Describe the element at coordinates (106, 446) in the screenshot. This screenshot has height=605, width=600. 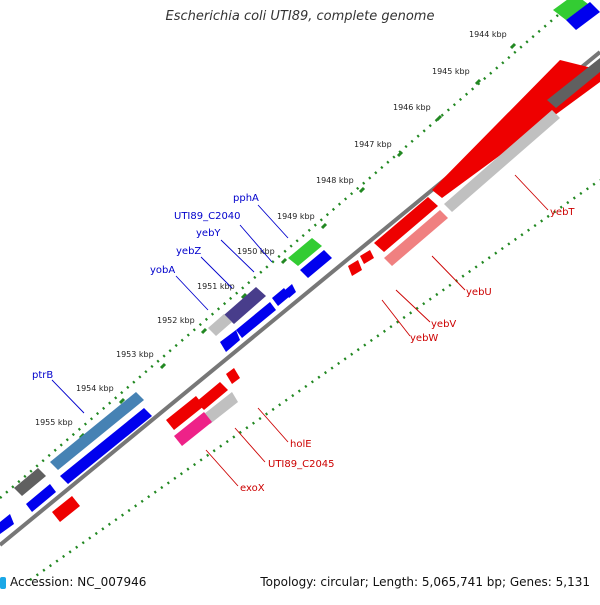
I see `gene-blue-ptrB` at that location.